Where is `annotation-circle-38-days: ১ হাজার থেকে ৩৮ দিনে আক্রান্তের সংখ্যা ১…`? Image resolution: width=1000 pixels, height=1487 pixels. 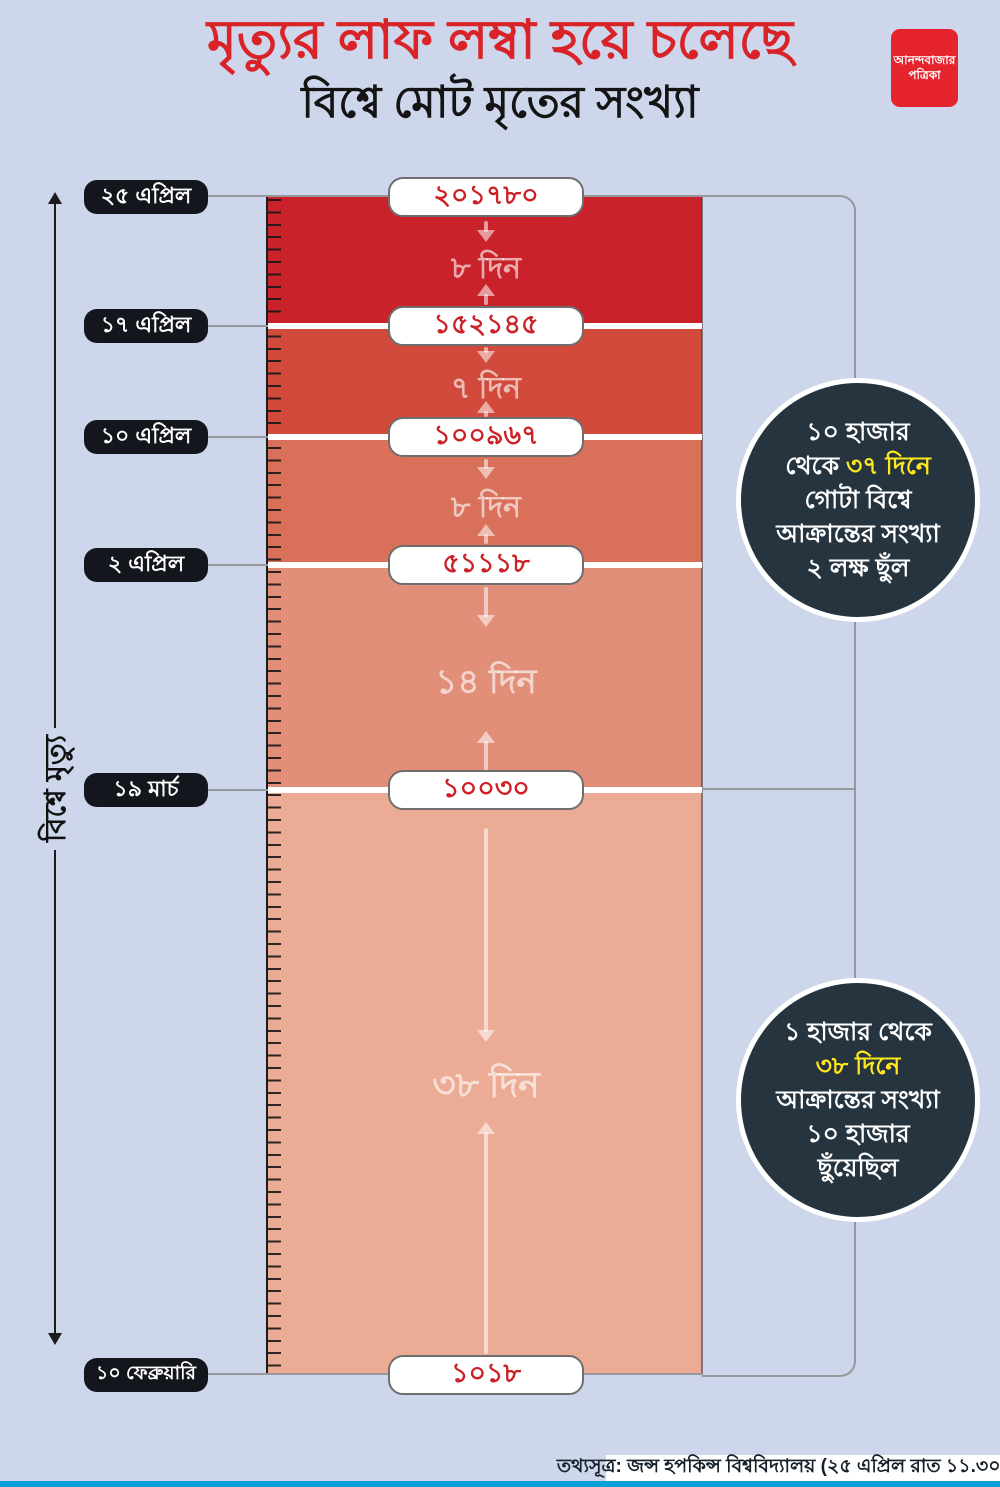 annotation-circle-38-days: ১ হাজার থেকে ৩৮ দিনে আক্রান্তের সংখ্যা ১… is located at coordinates (858, 1100).